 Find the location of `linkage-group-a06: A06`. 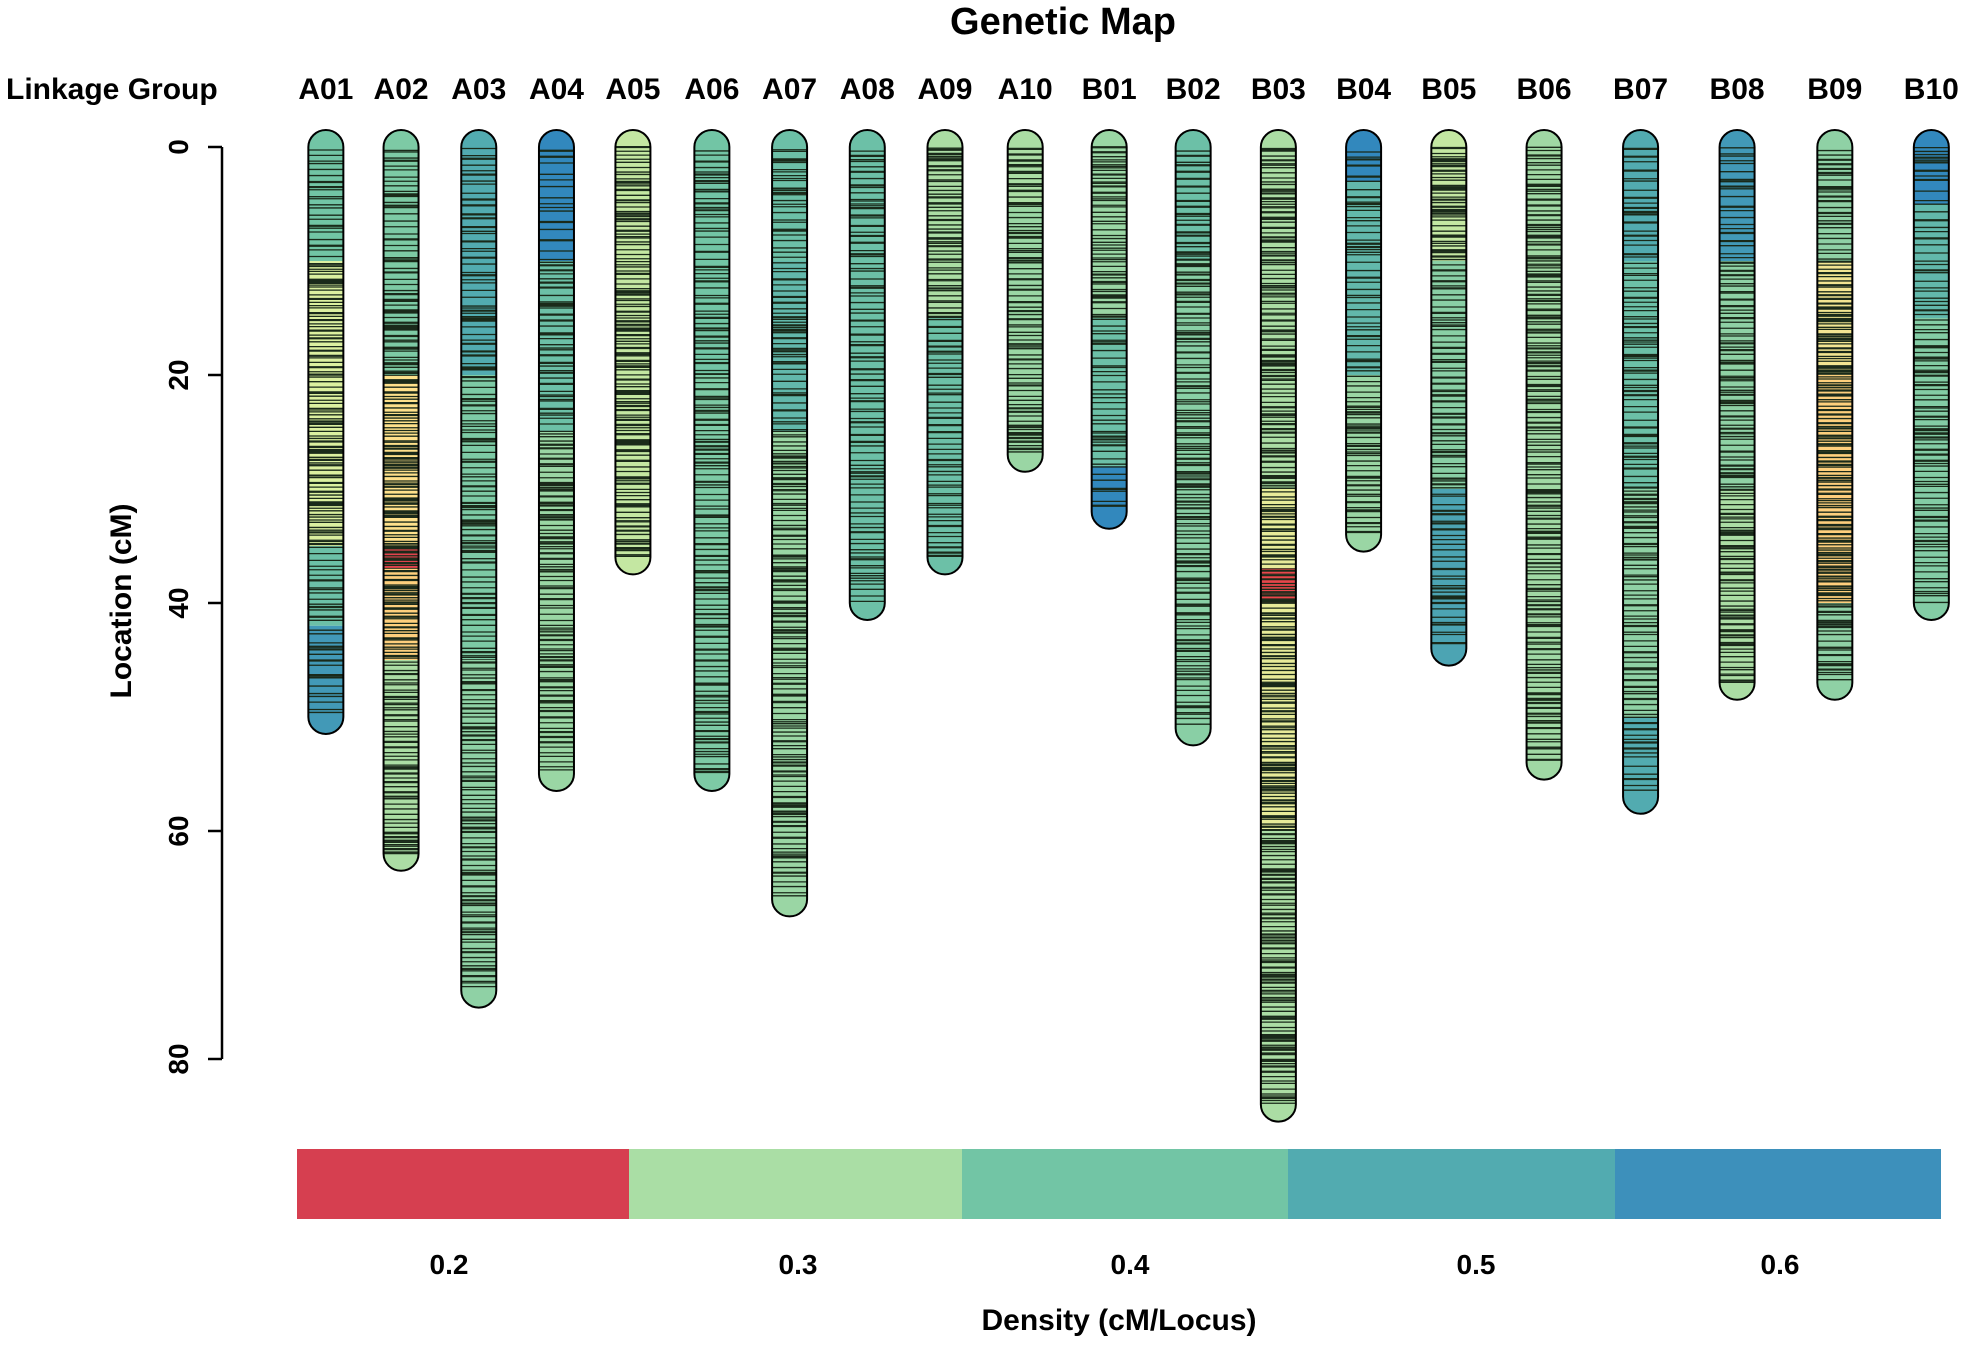

linkage-group-a06: A06 is located at coordinates (711, 432).